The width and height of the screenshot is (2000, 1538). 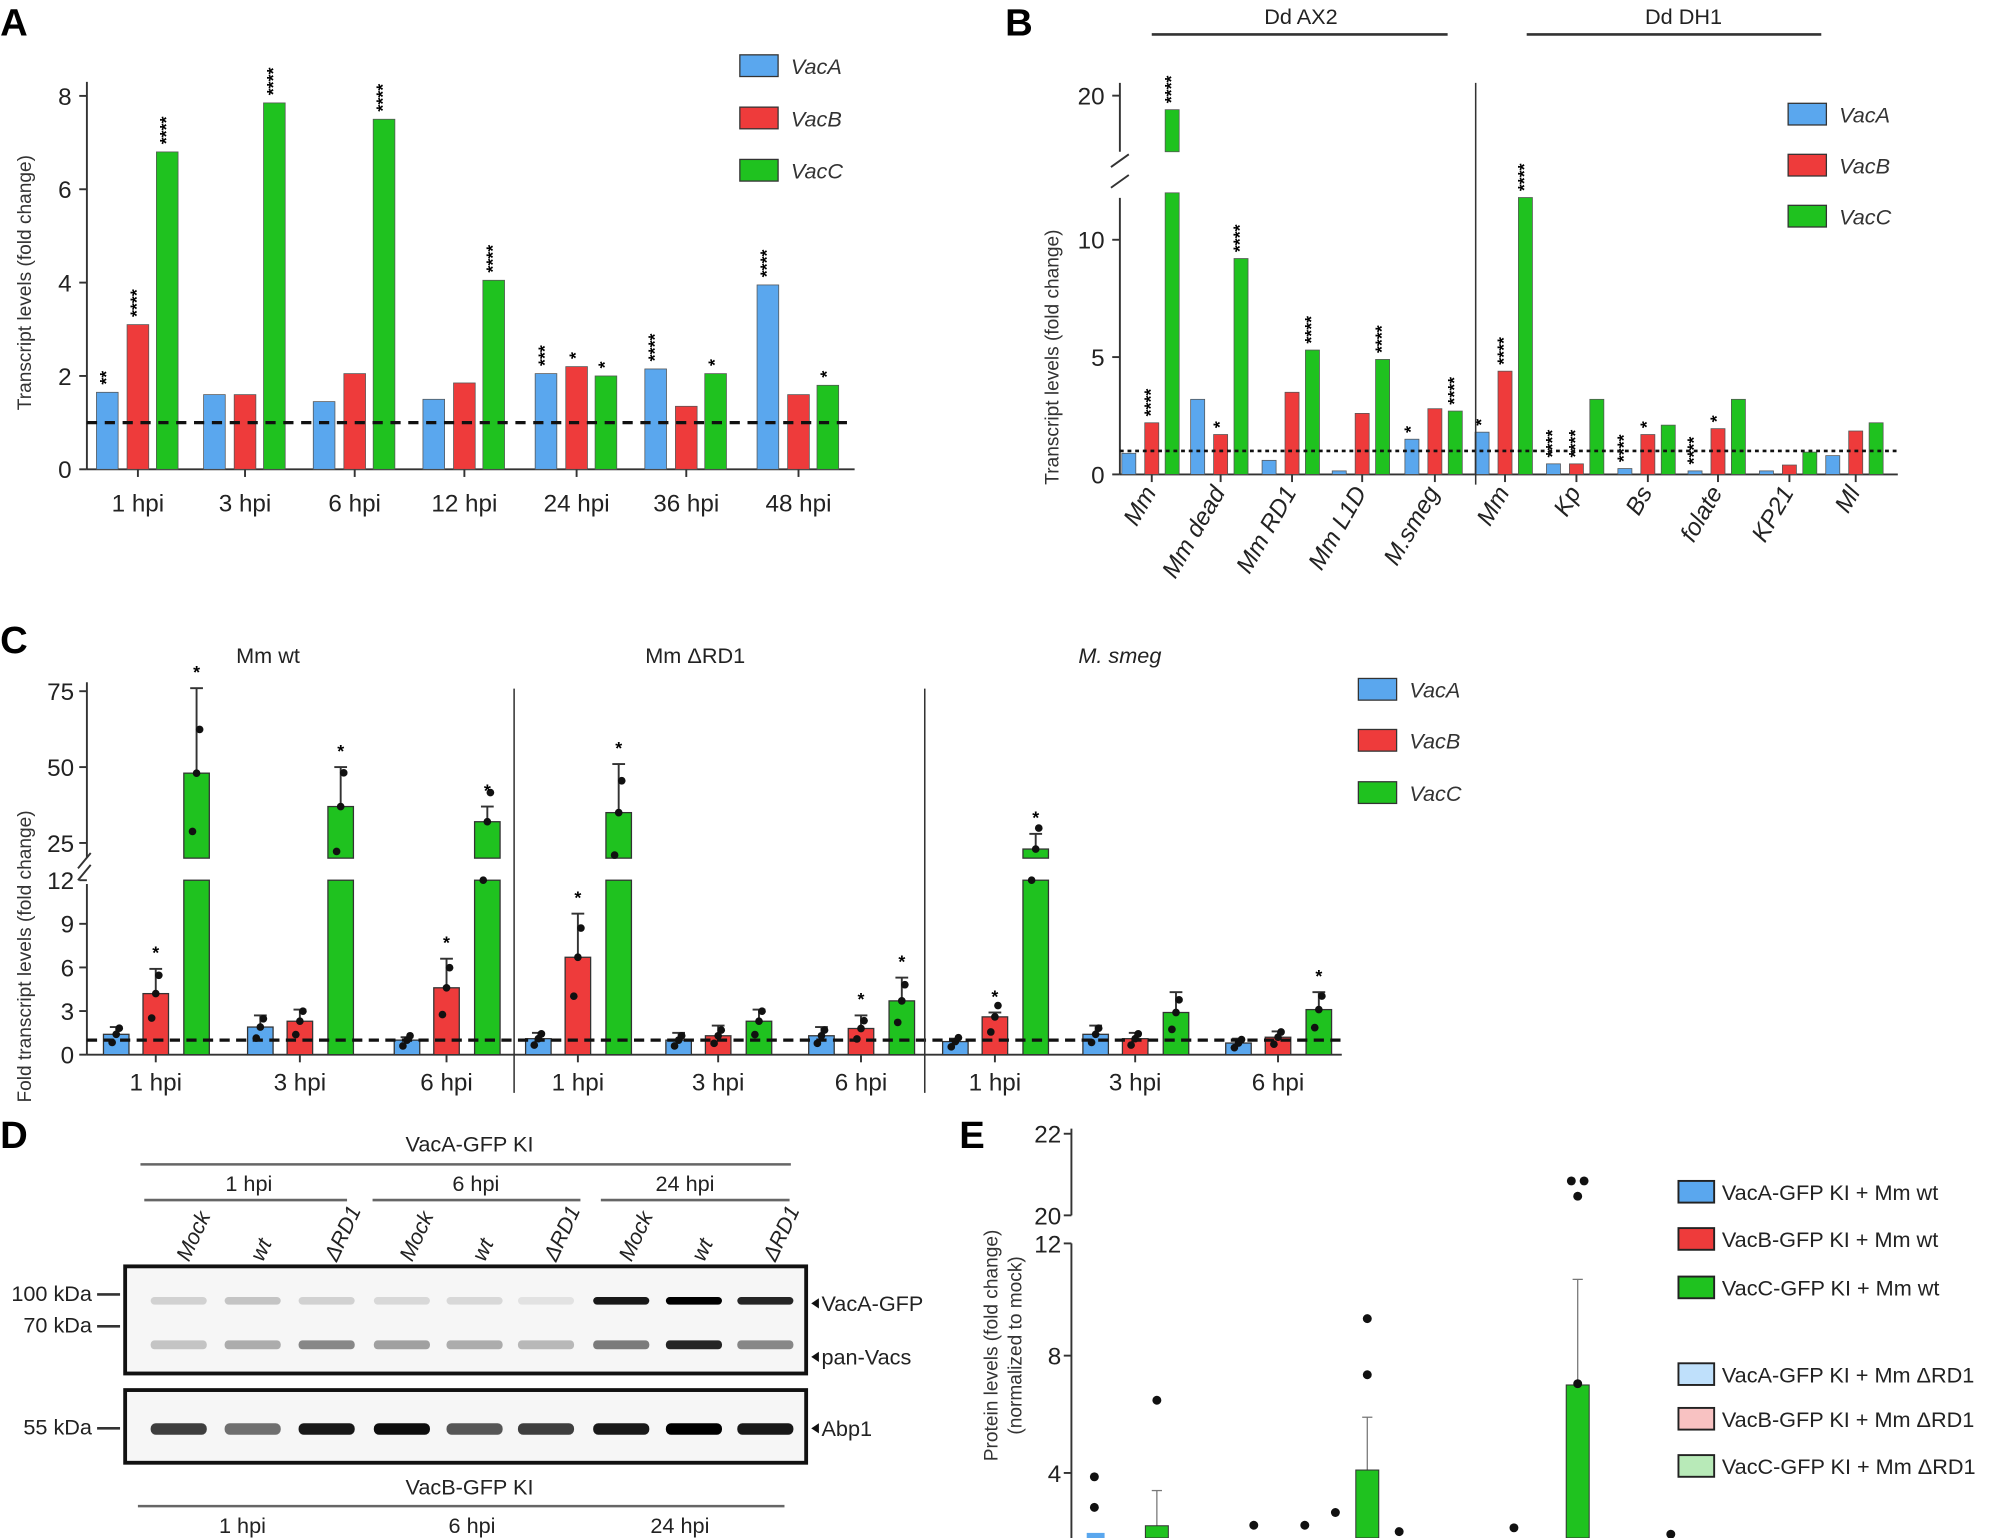 I want to click on group-label-mm-wt: Mm wt, so click(x=268, y=655).